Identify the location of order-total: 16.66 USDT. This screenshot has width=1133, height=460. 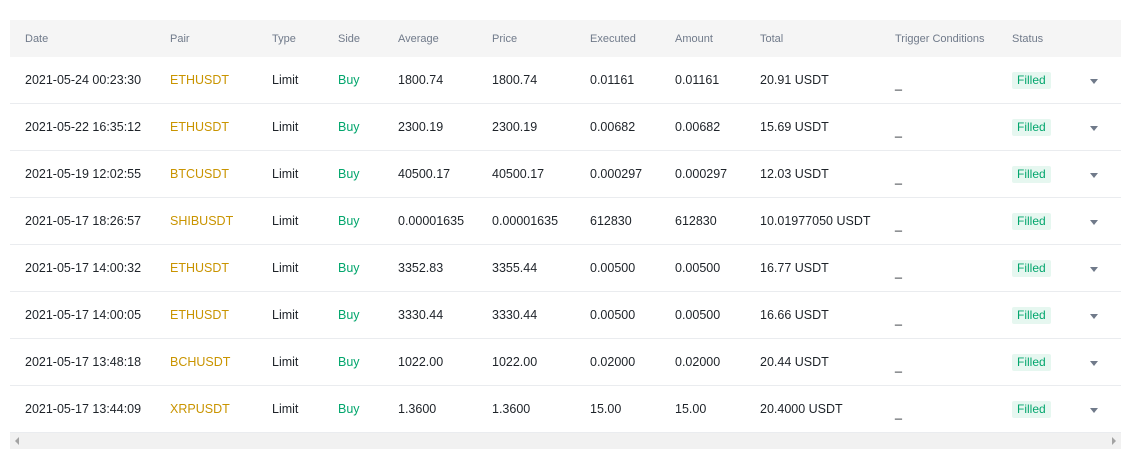
(794, 315).